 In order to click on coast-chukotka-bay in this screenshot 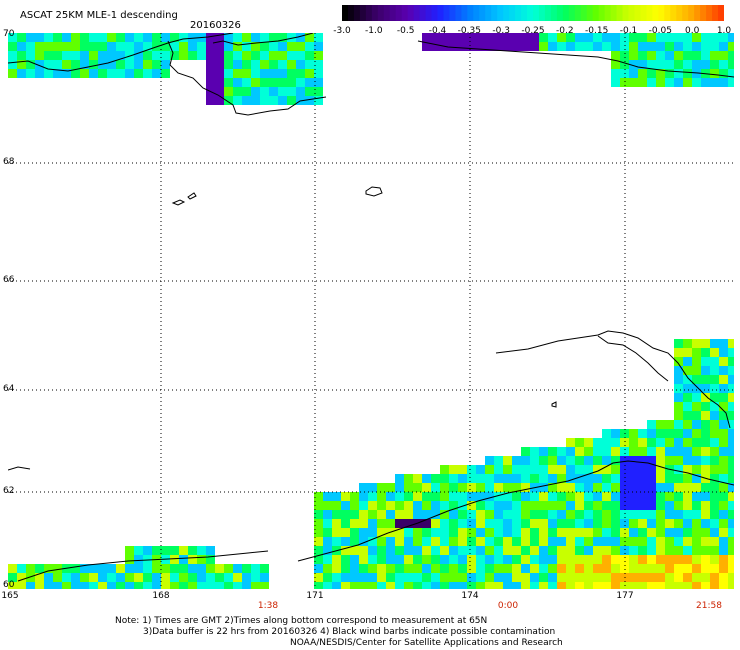, I will do `click(247, 78)`.